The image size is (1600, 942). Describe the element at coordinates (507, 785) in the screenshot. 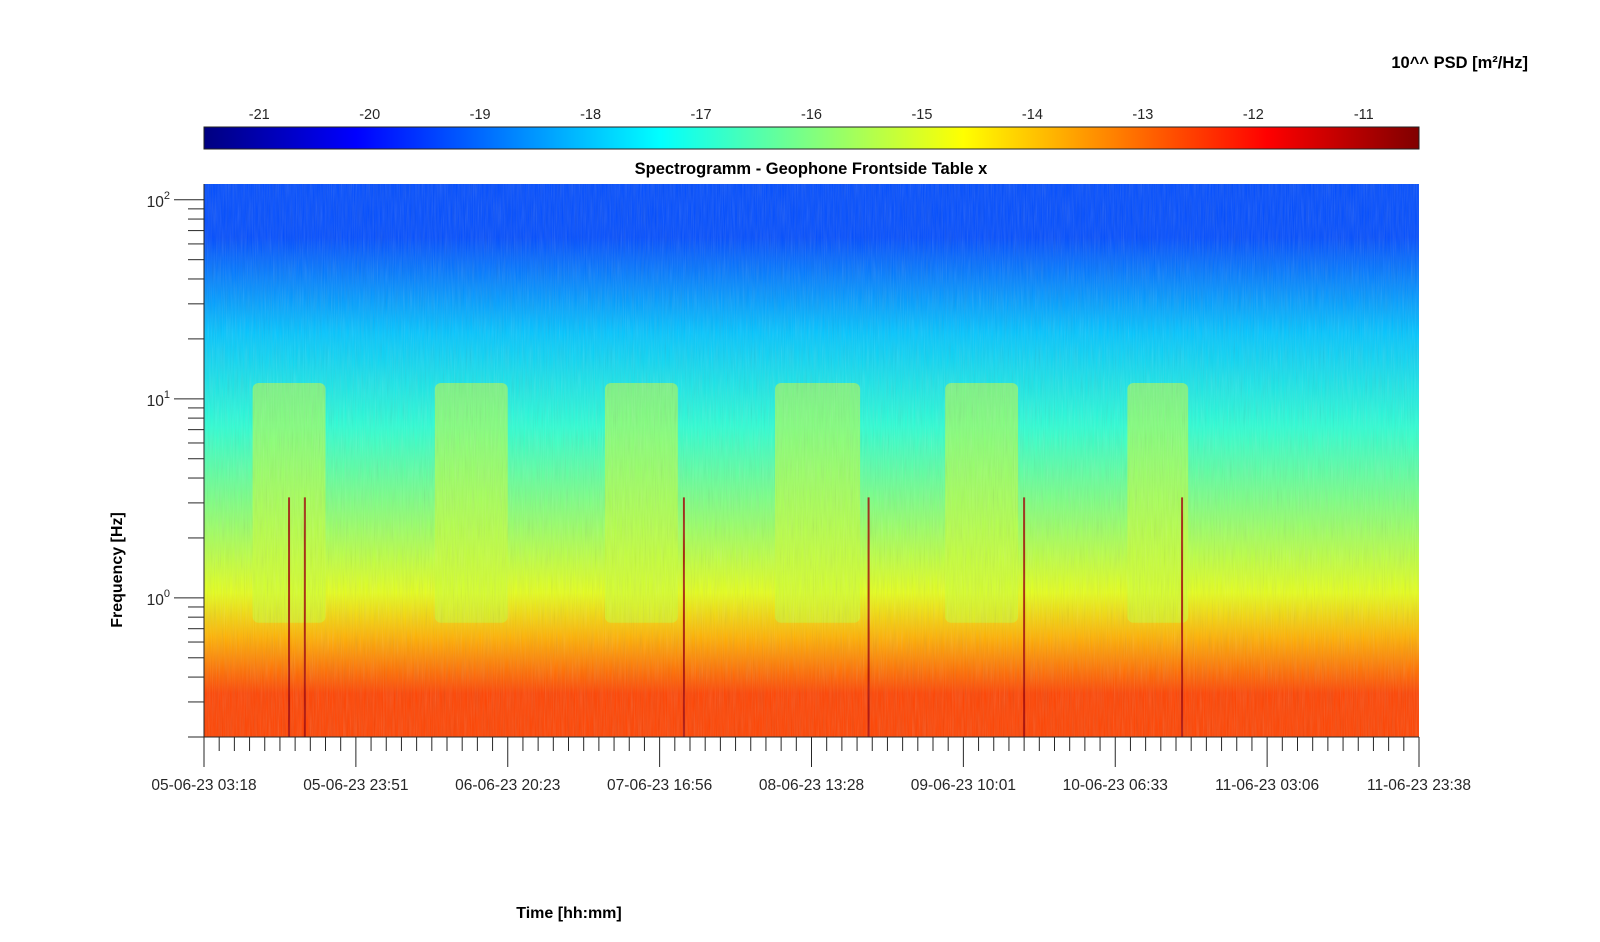

I see `x-tick-label: 06-06-23 20:23` at that location.